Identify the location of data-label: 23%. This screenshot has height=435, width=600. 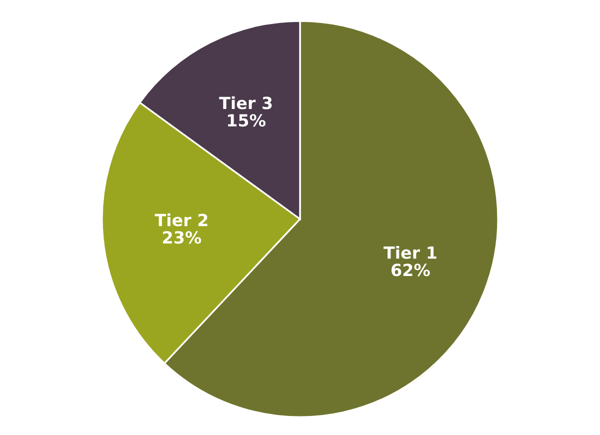
(182, 237).